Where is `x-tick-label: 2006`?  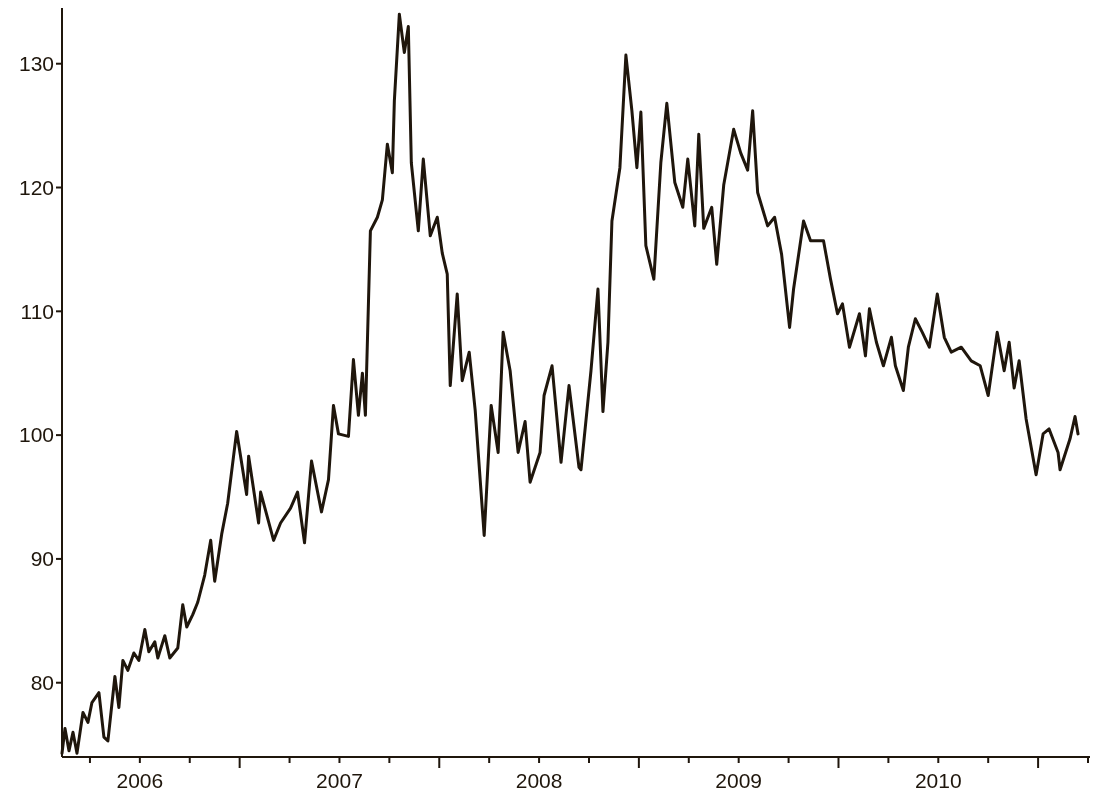
x-tick-label: 2006 is located at coordinates (140, 780).